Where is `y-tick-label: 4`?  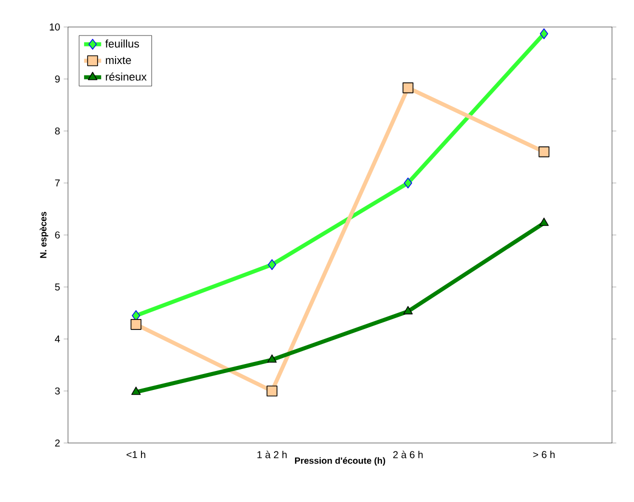 y-tick-label: 4 is located at coordinates (57, 339).